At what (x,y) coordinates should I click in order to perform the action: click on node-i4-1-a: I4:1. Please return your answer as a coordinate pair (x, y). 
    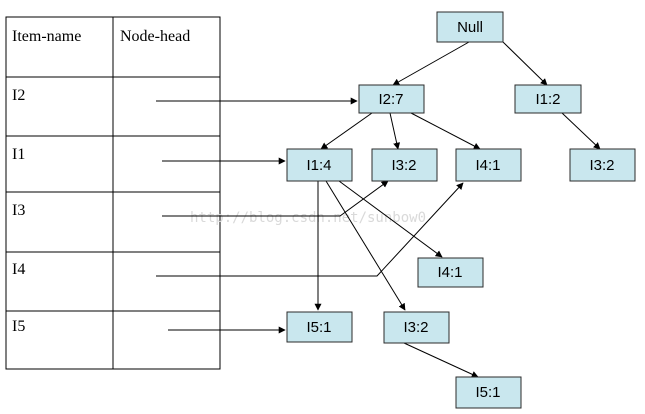
    Looking at the image, I should click on (488, 165).